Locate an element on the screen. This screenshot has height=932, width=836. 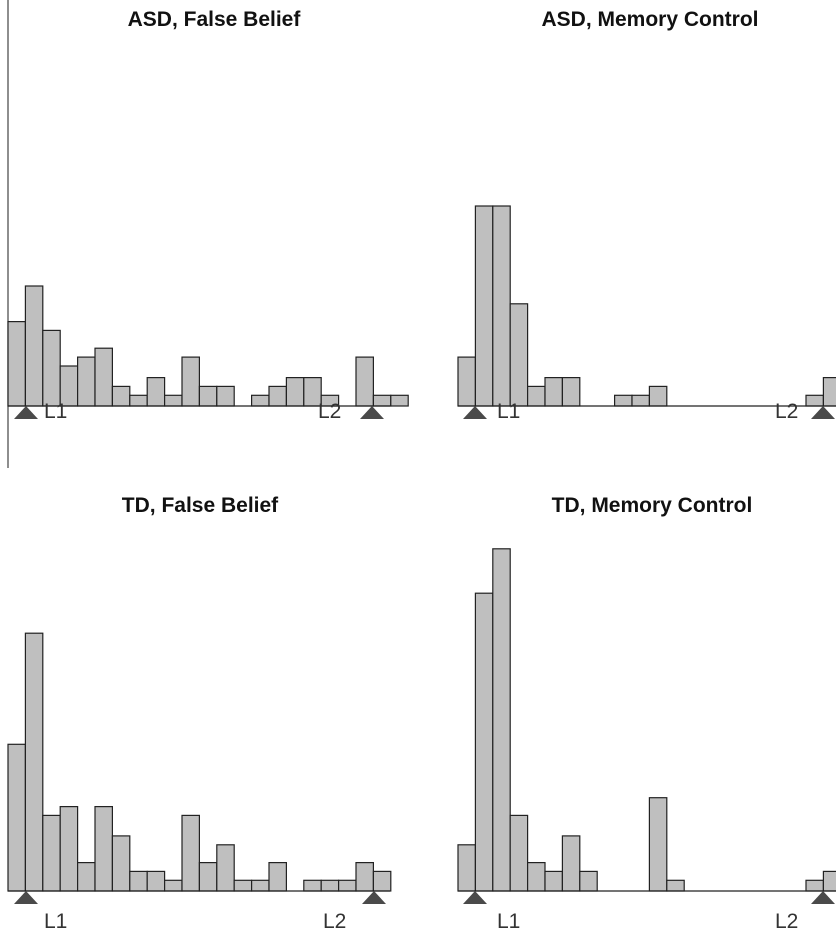
panel-title: ASD, False Belief is located at coordinates (215, 19).